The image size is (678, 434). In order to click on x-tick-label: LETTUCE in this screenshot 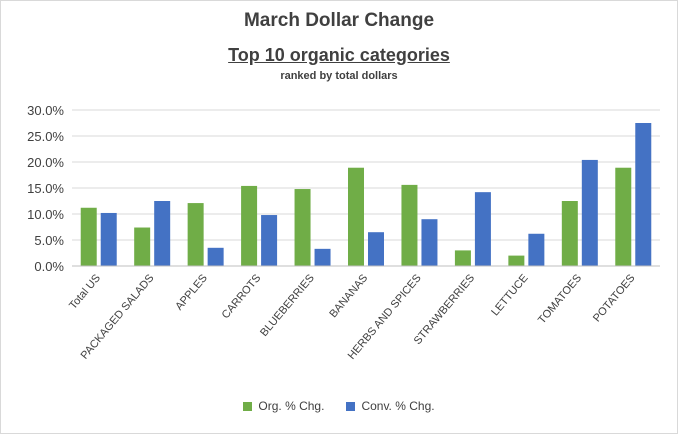, I will do `click(509, 295)`.